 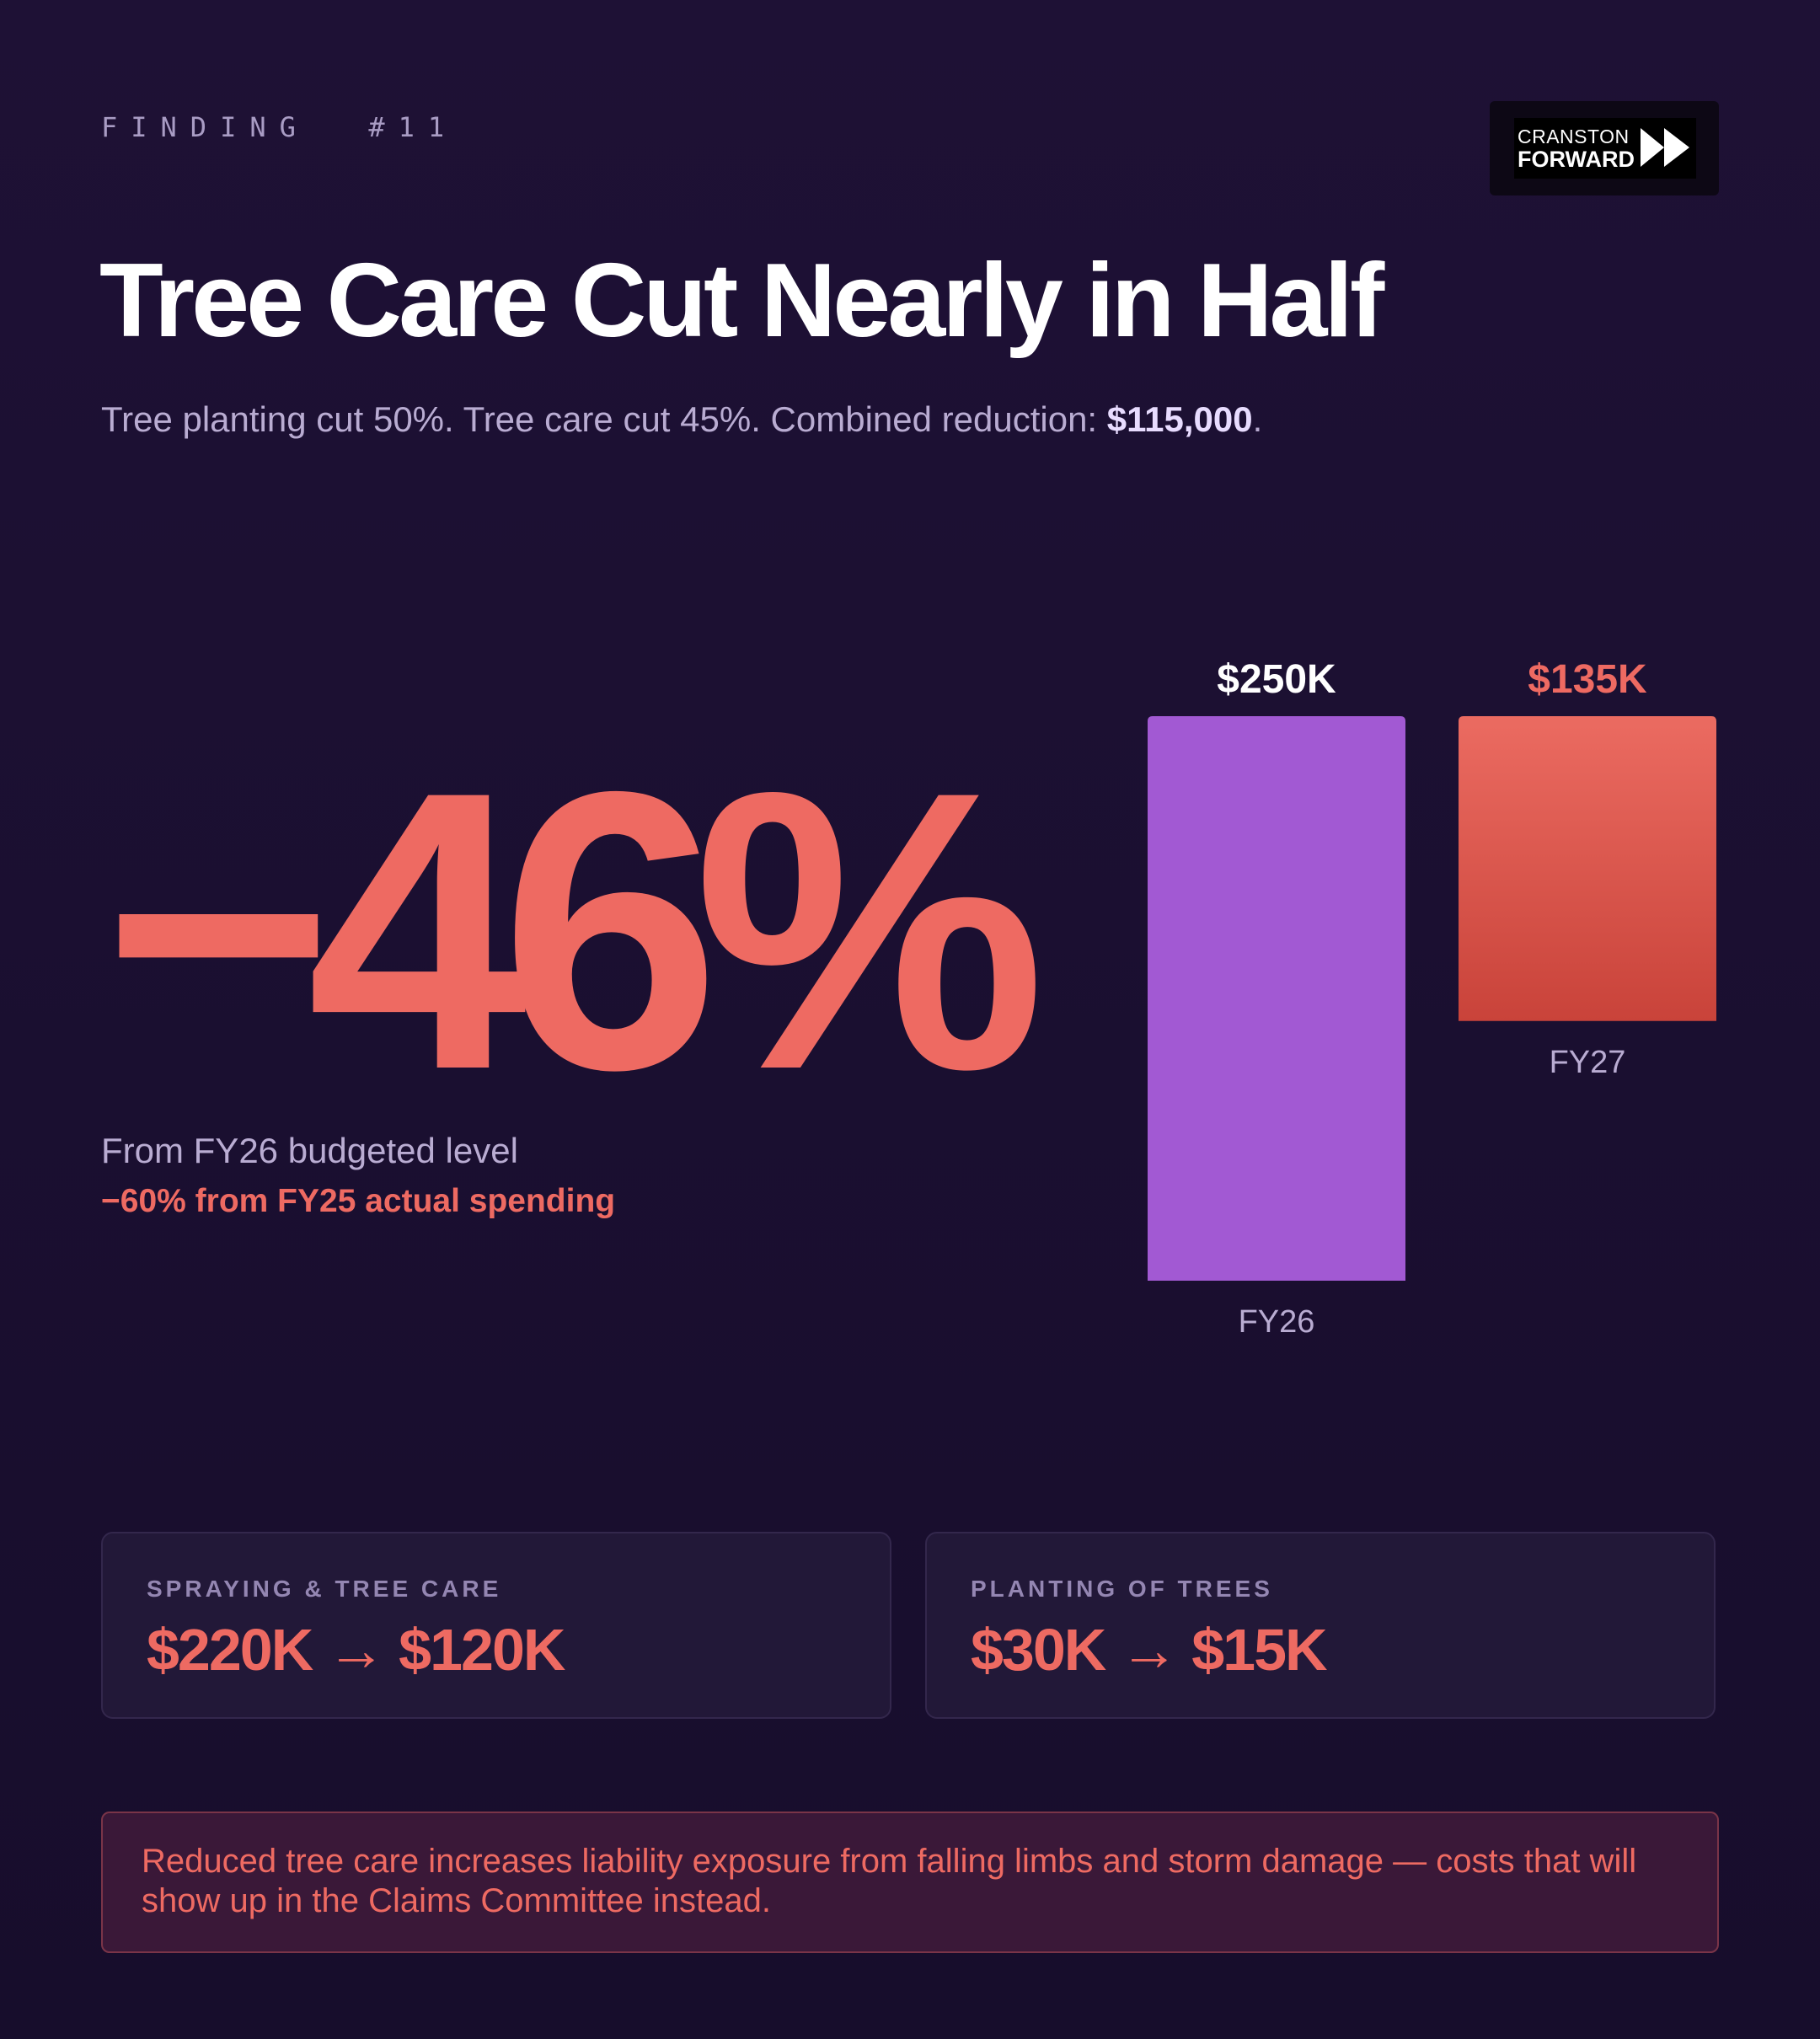 I want to click on subtitle-highlight: $115,000, so click(x=1179, y=419).